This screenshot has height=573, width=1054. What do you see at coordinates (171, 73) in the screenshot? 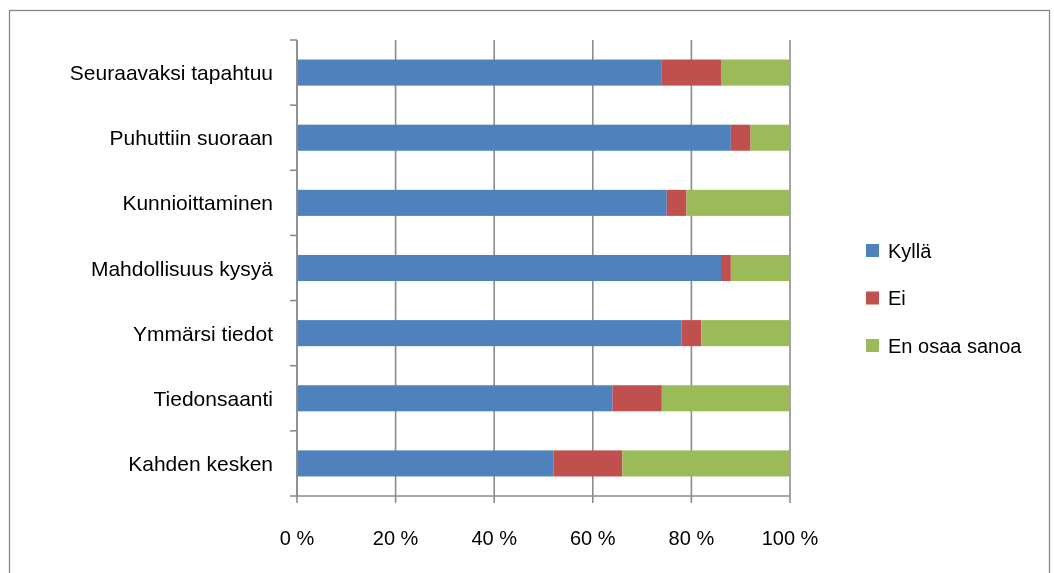
I see `y-tick-label: Seuraavaksi tapahtuu` at bounding box center [171, 73].